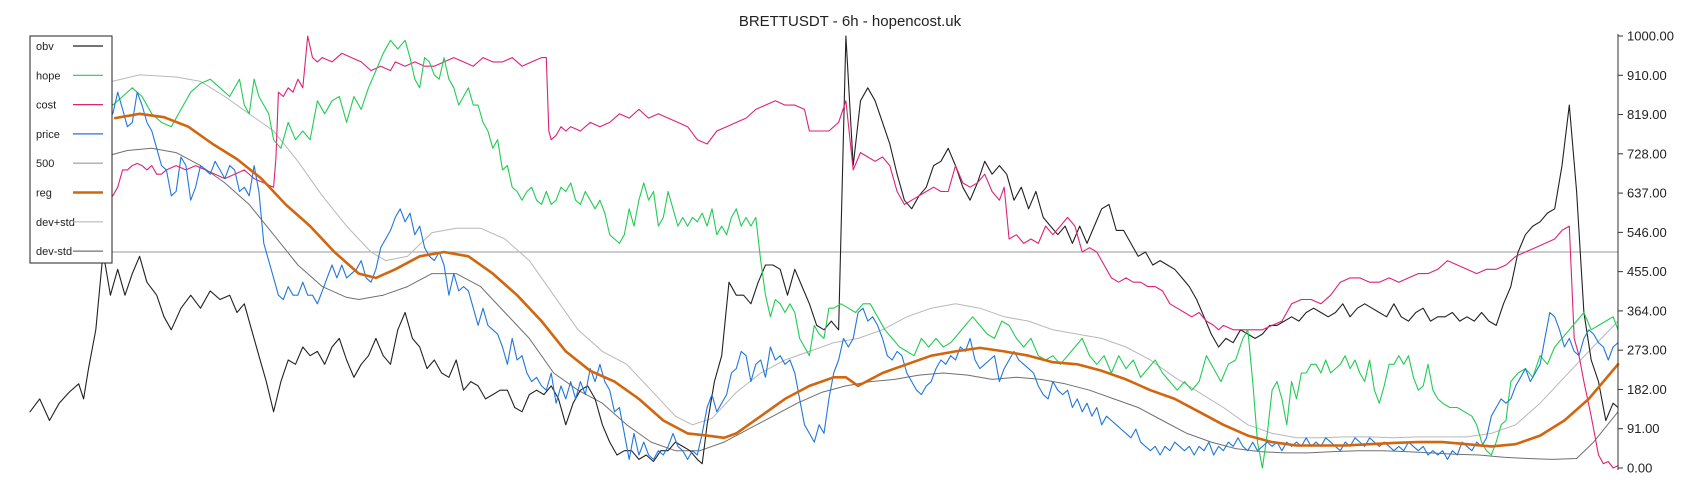  I want to click on legend-label: dev-std, so click(54, 252).